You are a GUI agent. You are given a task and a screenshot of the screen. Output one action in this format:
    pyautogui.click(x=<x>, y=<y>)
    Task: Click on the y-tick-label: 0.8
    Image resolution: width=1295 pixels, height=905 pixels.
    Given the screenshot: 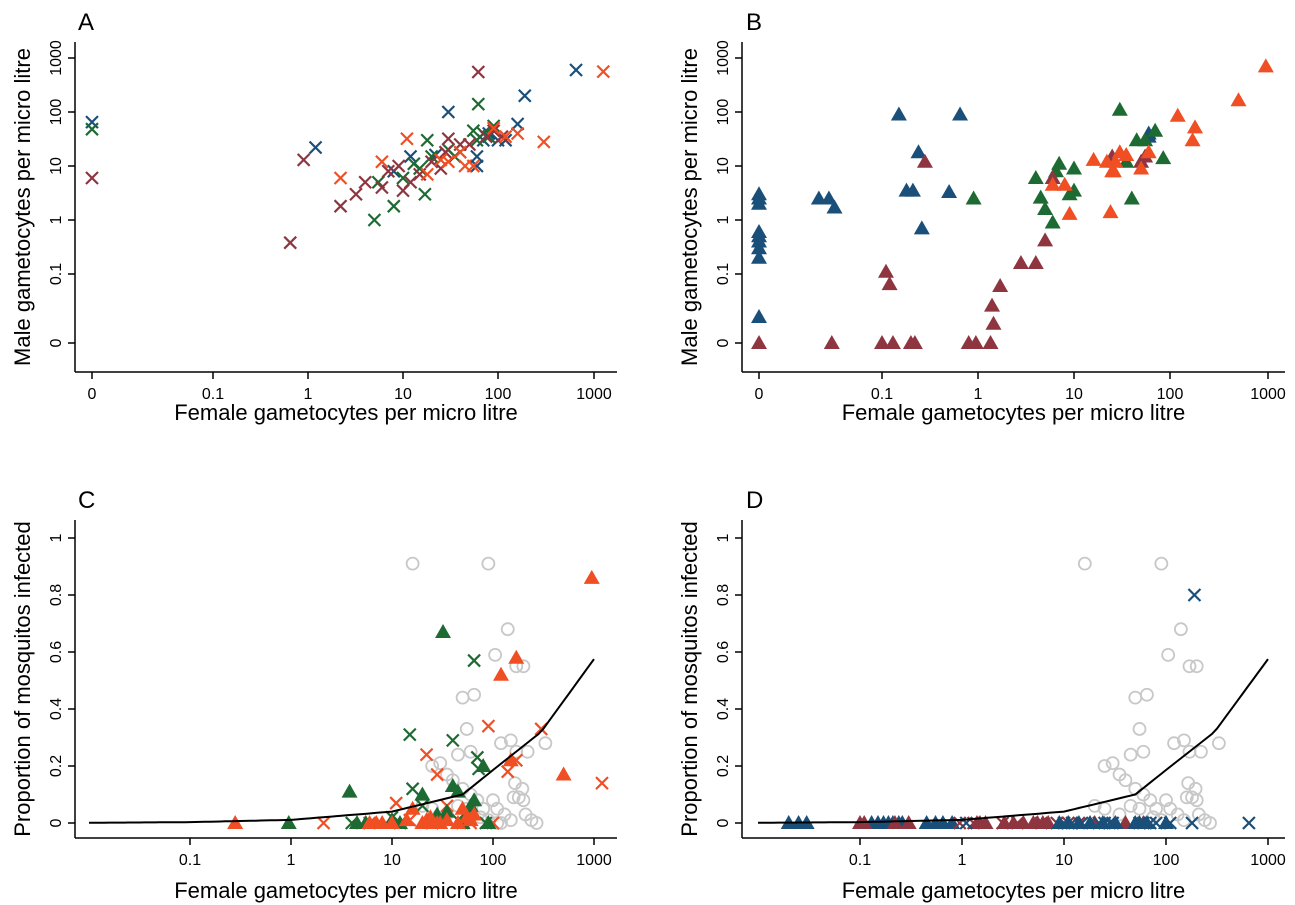 What is the action you would take?
    pyautogui.click(x=723, y=595)
    